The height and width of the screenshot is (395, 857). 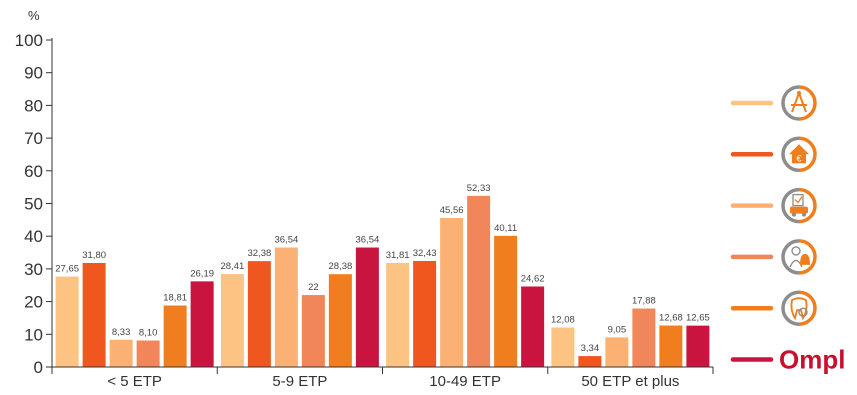 I want to click on bar-value-label: 28,41, so click(x=232, y=266).